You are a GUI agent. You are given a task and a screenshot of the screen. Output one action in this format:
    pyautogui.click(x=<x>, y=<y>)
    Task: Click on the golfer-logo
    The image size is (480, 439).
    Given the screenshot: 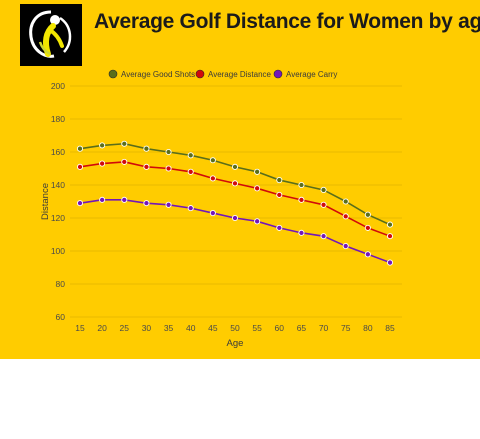 What is the action you would take?
    pyautogui.click(x=51, y=35)
    